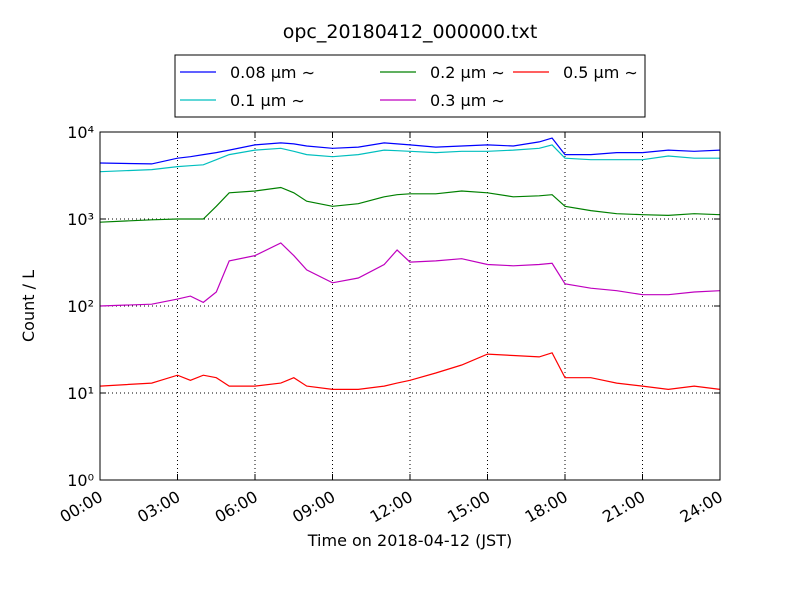 This screenshot has height=600, width=800. What do you see at coordinates (80, 219) in the screenshot?
I see `y-tick-label: 10³` at bounding box center [80, 219].